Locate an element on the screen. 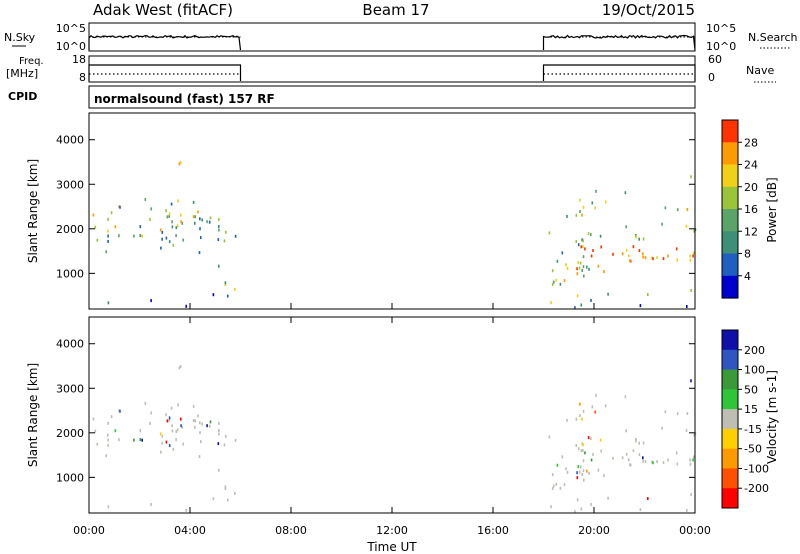  noise-right-tick-bottom: 10^0 is located at coordinates (721, 46).